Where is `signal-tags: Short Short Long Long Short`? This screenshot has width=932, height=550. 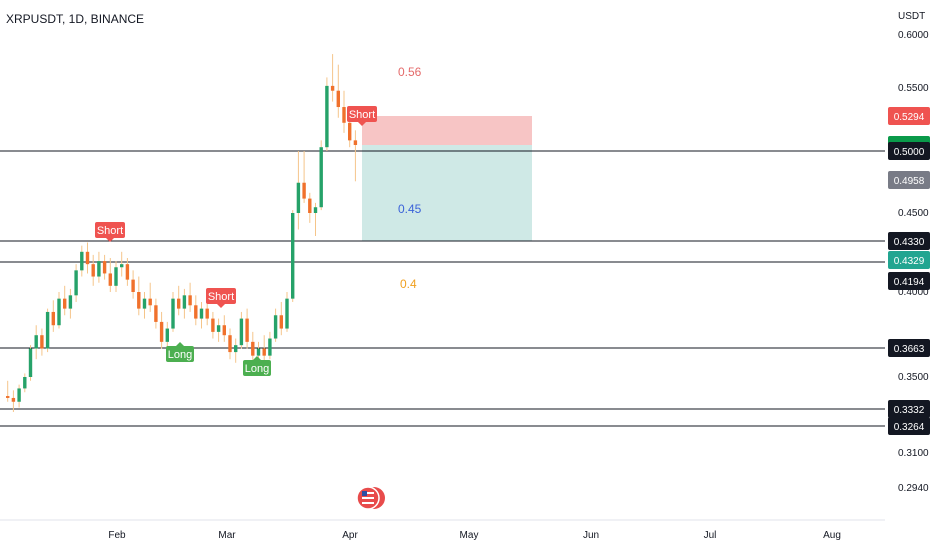 signal-tags: Short Short Long Long Short is located at coordinates (236, 241).